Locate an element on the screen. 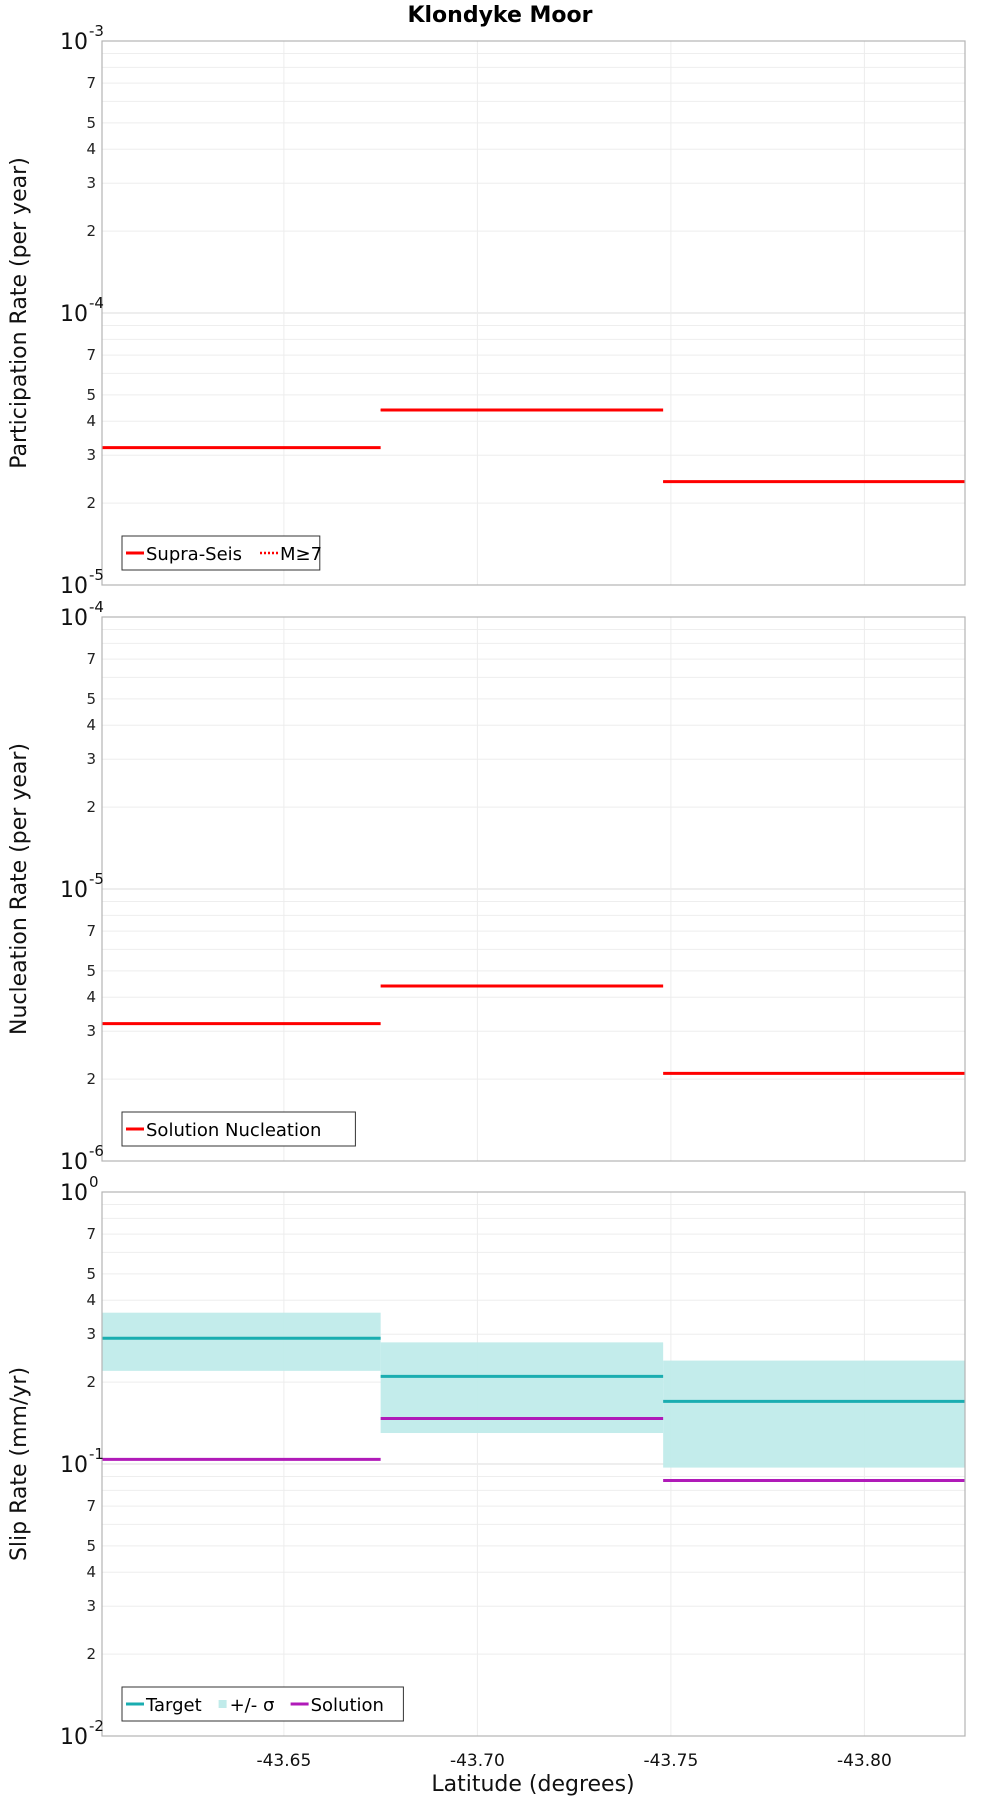 This screenshot has height=1800, width=1000. legend: Target +/- σ Solution is located at coordinates (262, 1704).